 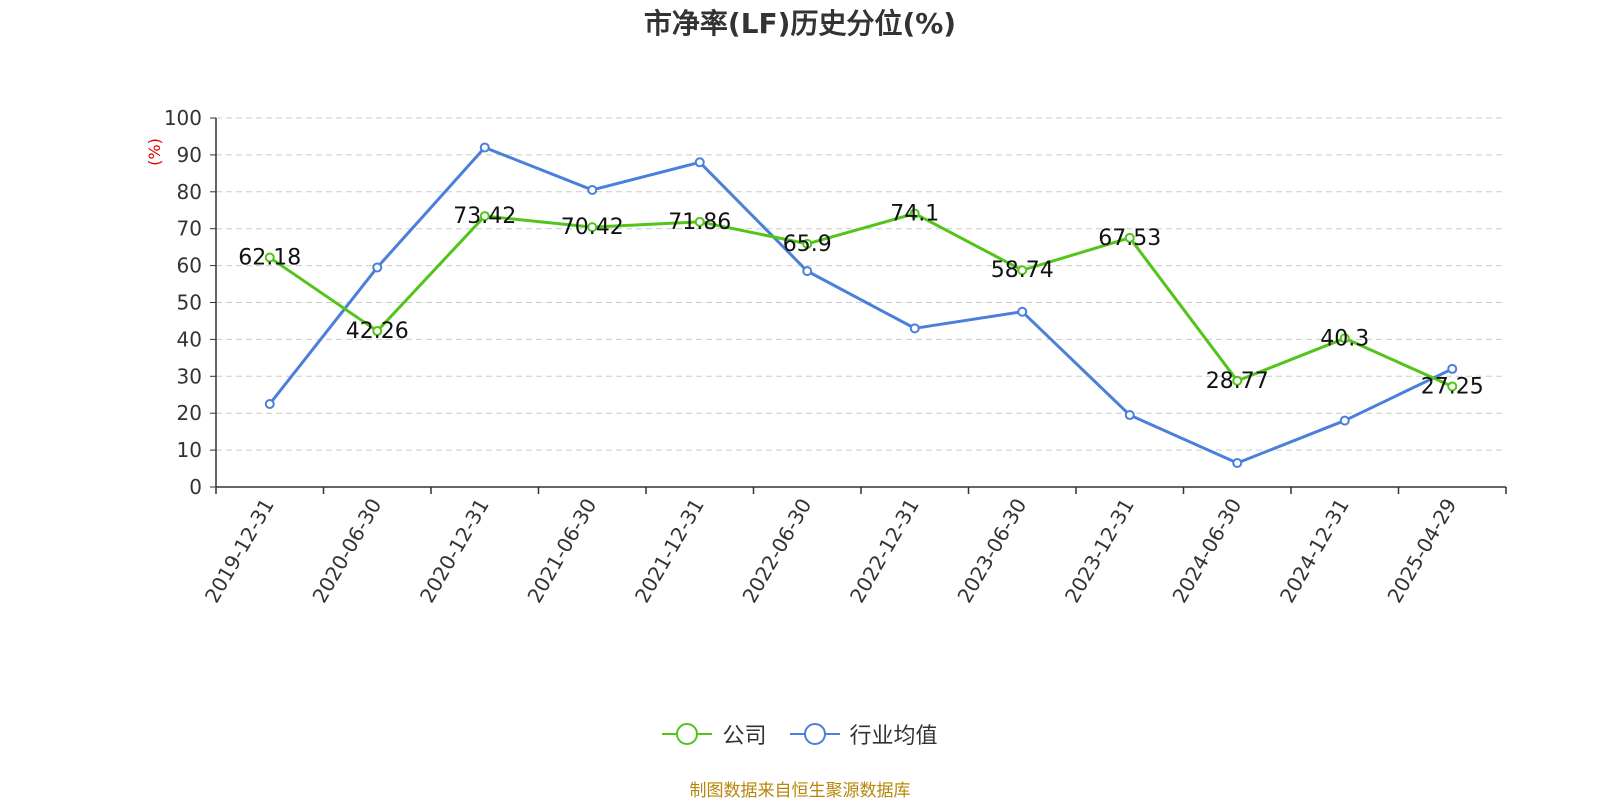 I want to click on legend-label-company: 公司, so click(x=744, y=736).